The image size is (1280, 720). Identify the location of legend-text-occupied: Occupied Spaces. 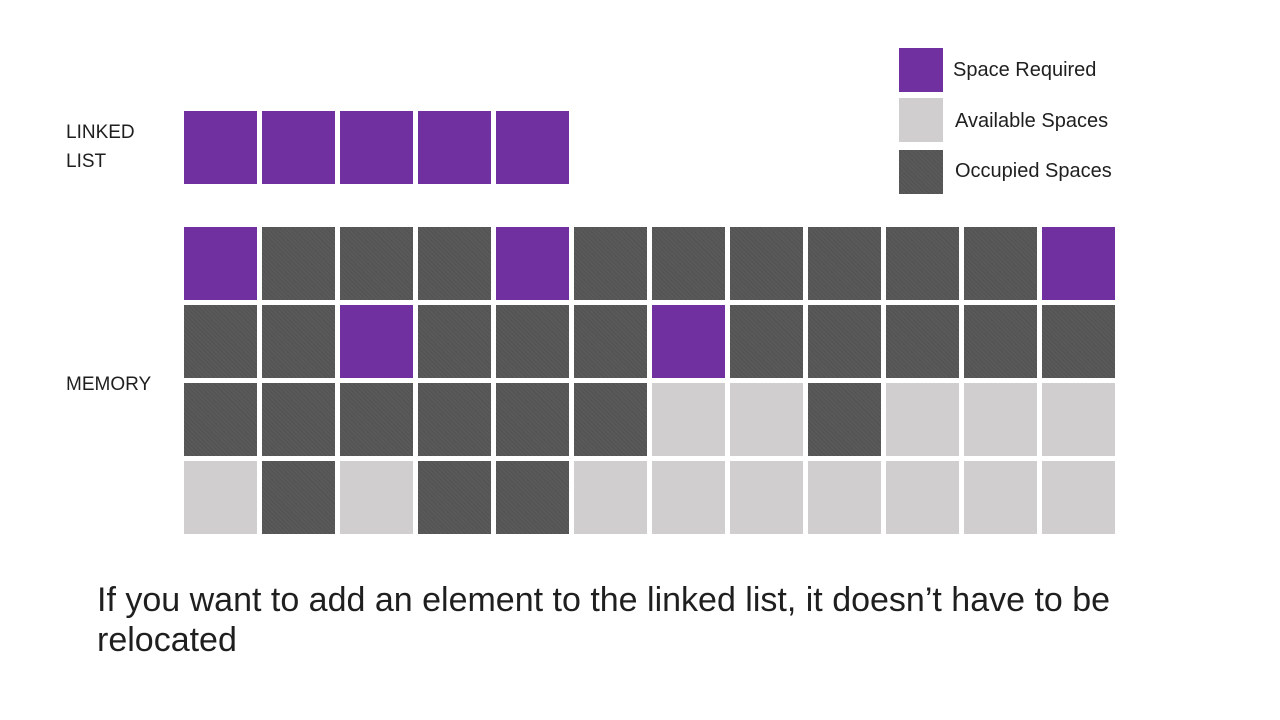
(1033, 171).